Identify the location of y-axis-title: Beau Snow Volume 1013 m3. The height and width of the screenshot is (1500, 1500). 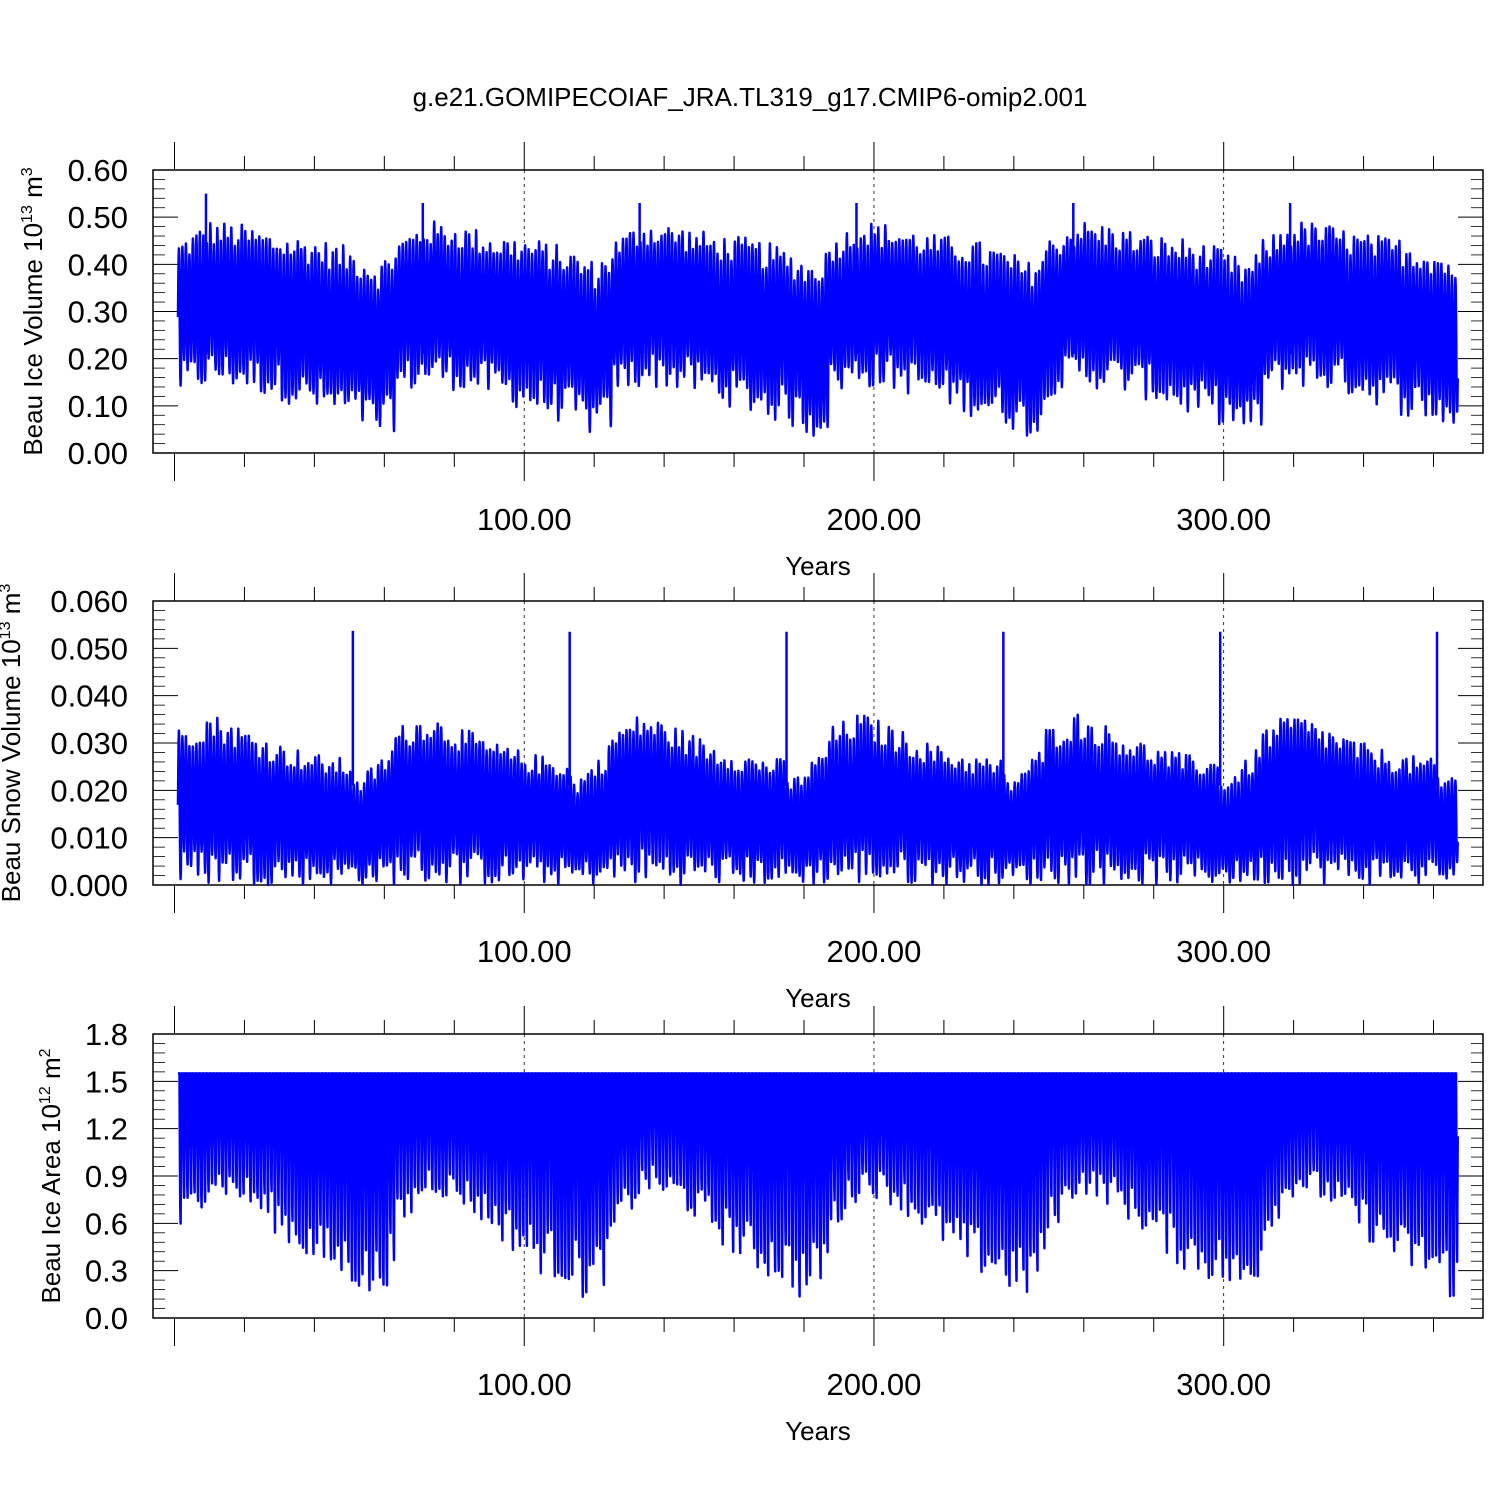
(13, 743).